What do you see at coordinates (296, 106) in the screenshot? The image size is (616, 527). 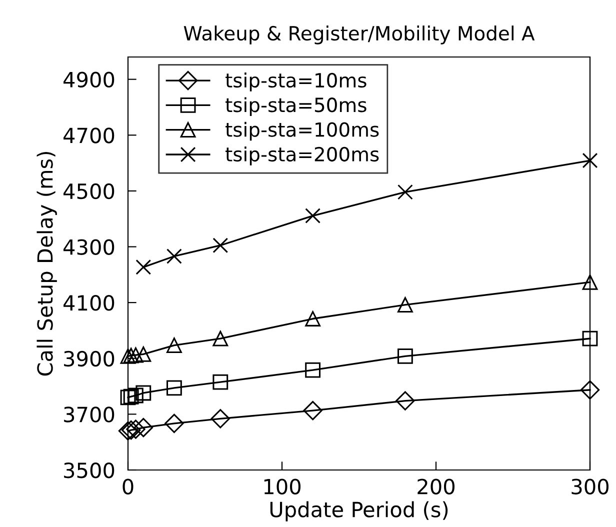 I see `legend-label: tsip-sta=50ms` at bounding box center [296, 106].